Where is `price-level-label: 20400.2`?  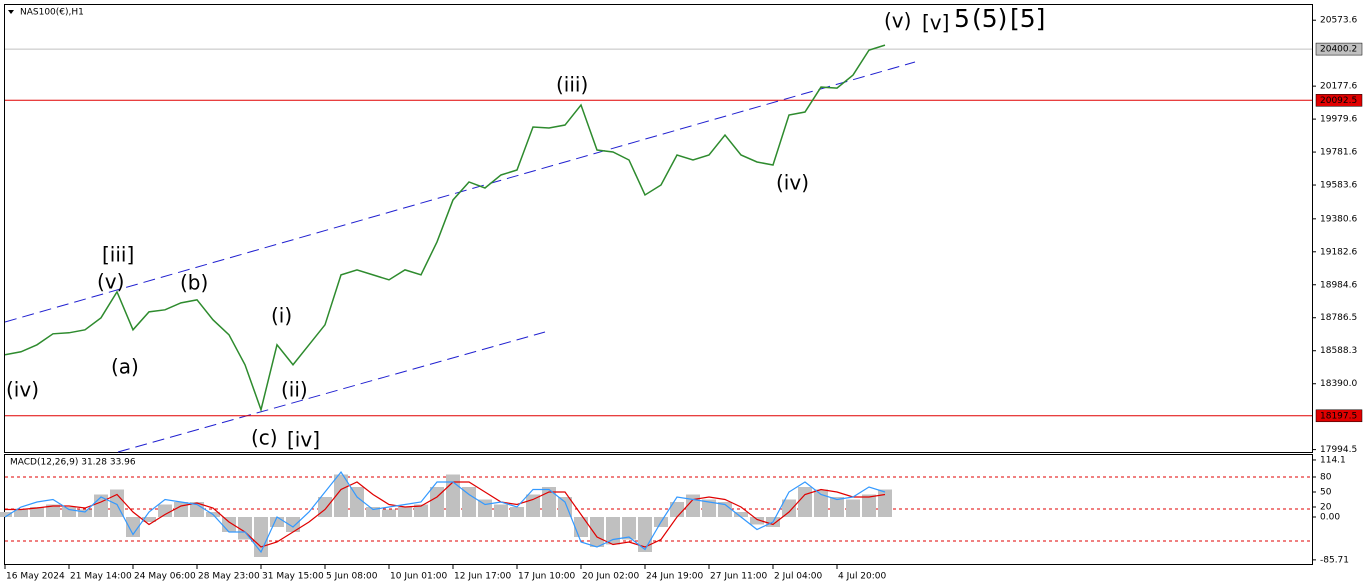
price-level-label: 20400.2 is located at coordinates (1338, 50).